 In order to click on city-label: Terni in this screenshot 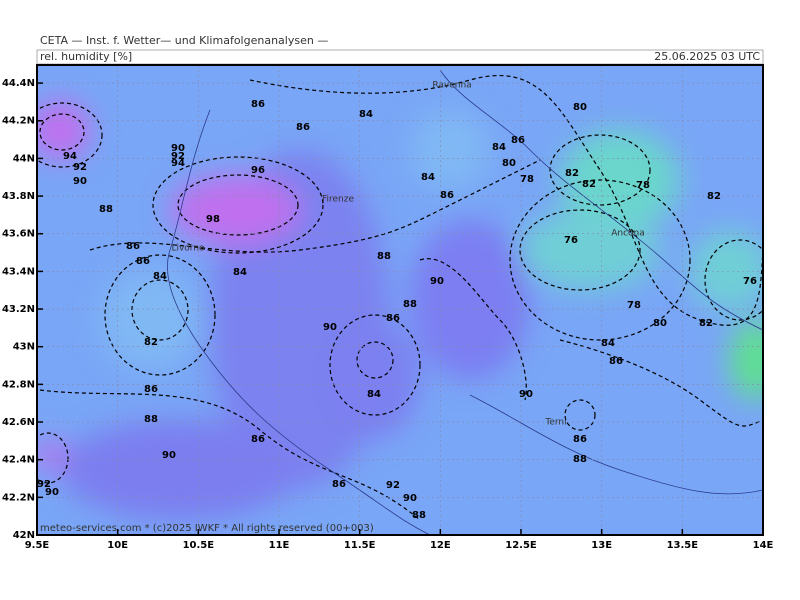, I will do `click(555, 423)`.